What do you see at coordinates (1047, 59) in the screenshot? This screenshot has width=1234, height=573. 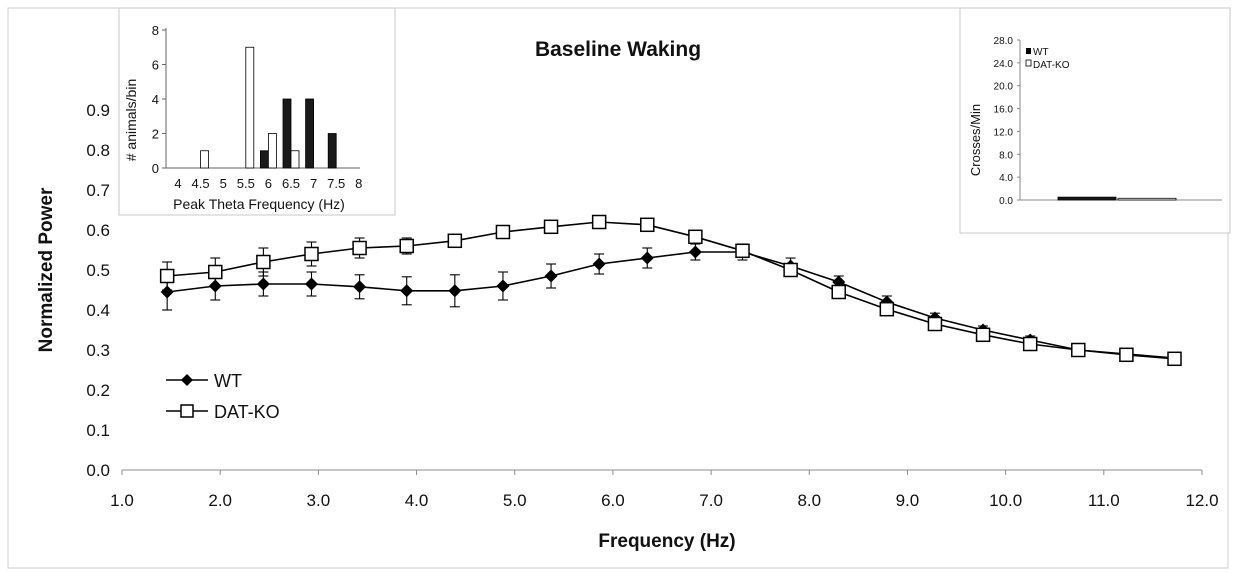 I see `inset-activity-legend: WT DAT-KO` at bounding box center [1047, 59].